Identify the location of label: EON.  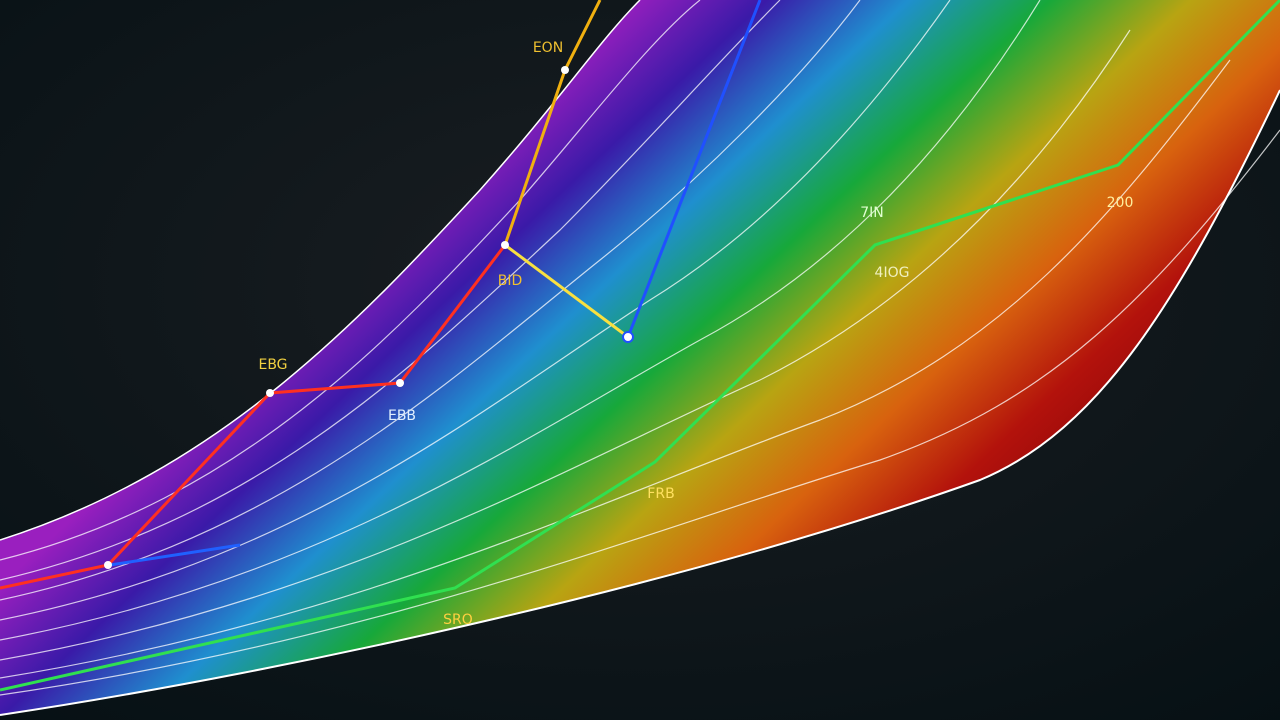
(548, 48).